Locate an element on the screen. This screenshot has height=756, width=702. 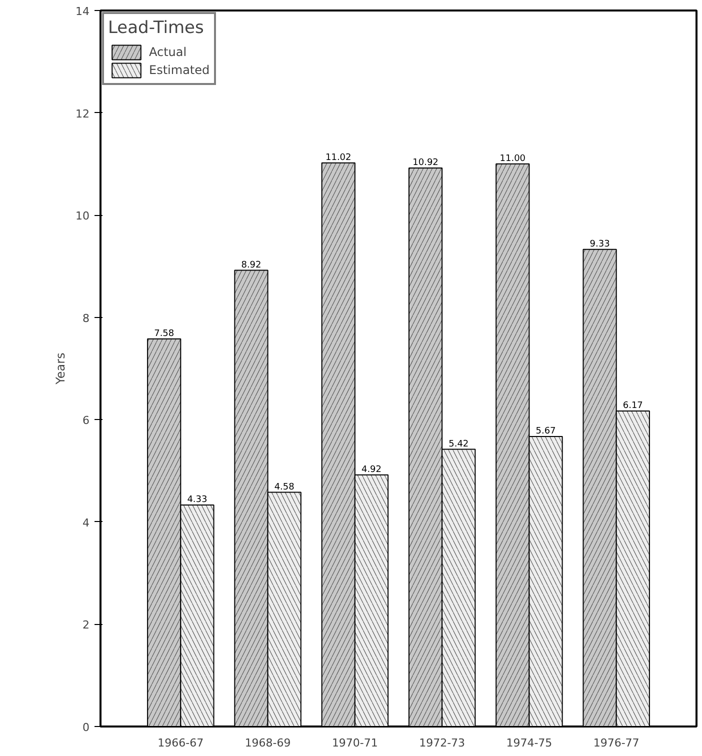
y-tick-label: 12 is located at coordinates (83, 113).